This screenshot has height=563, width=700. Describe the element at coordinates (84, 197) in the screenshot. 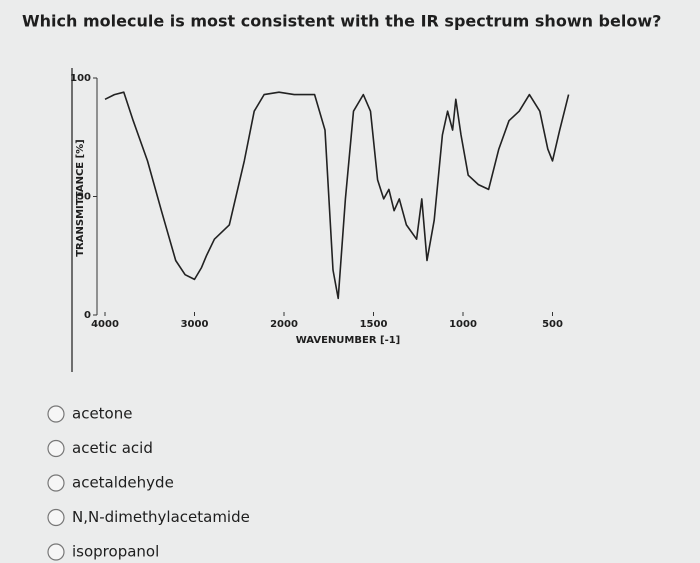

I see `y-tick-label: 50` at that location.